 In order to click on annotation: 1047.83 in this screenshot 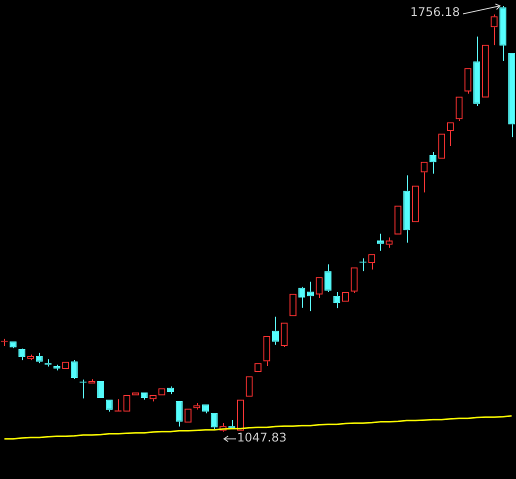, I will do `click(262, 437)`.